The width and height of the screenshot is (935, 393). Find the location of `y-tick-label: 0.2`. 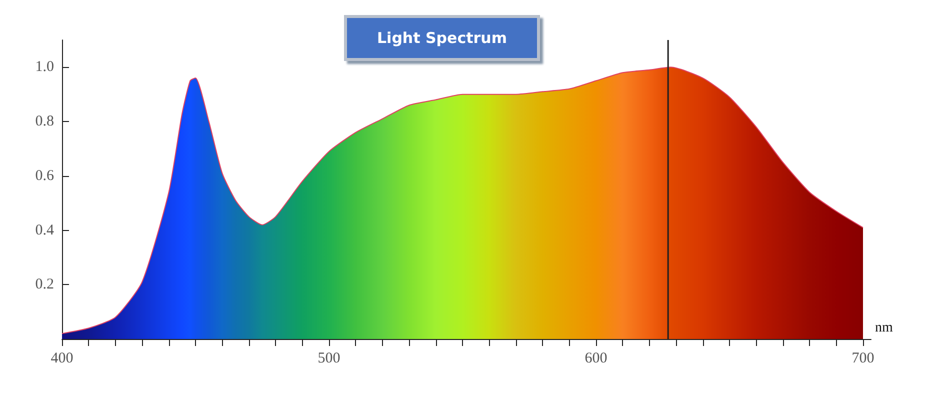

y-tick-label: 0.2 is located at coordinates (44, 284).